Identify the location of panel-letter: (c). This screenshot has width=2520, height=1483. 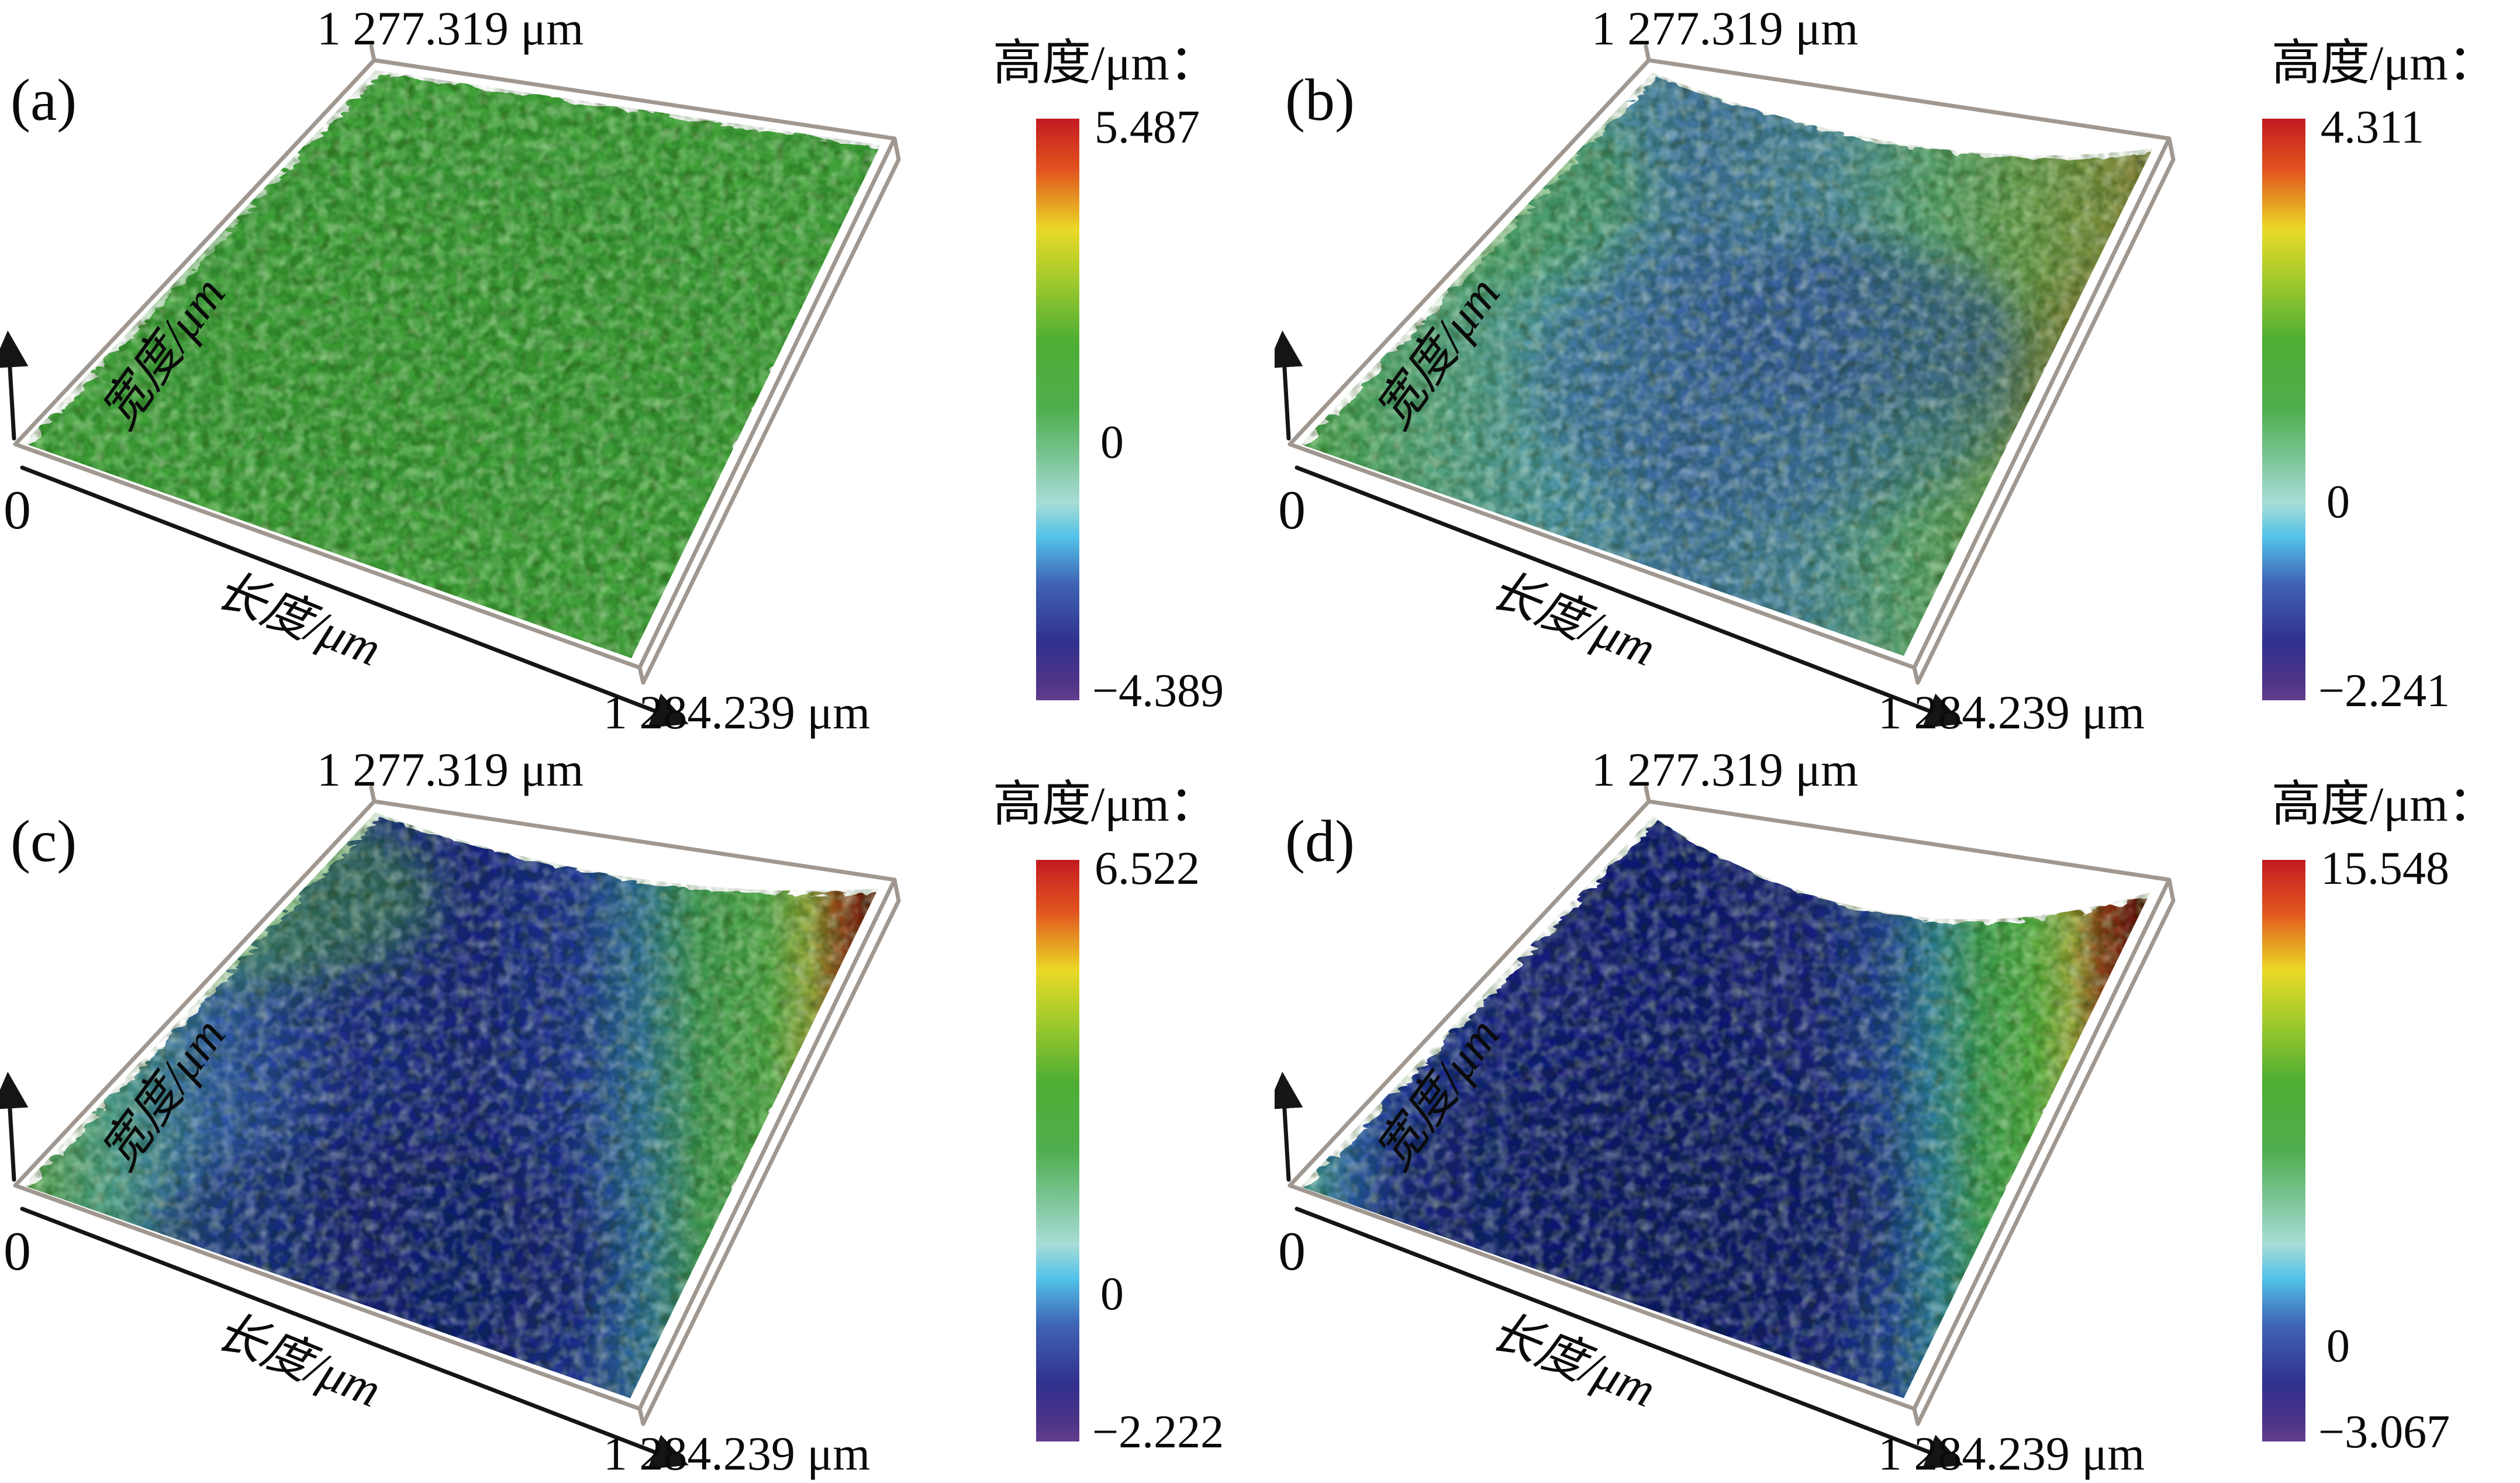
(44, 841).